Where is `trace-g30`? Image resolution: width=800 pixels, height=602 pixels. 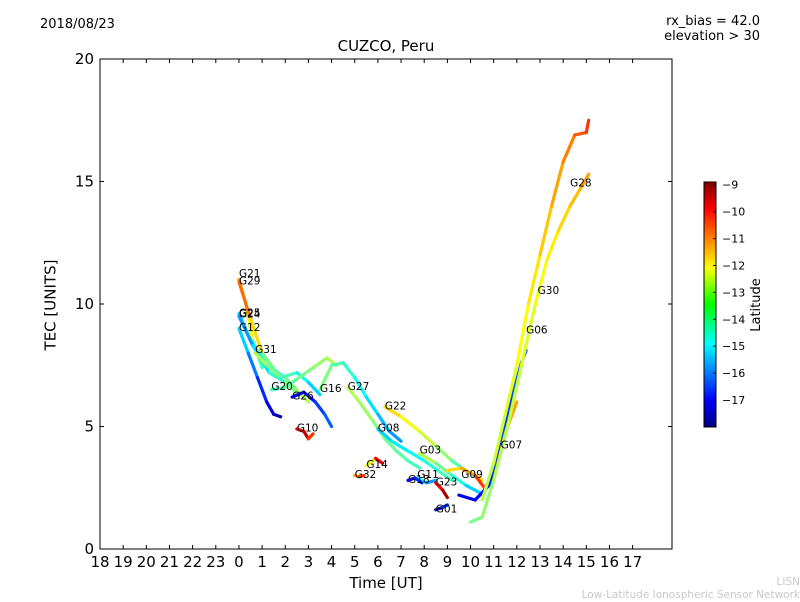
trace-g30 is located at coordinates (529, 348).